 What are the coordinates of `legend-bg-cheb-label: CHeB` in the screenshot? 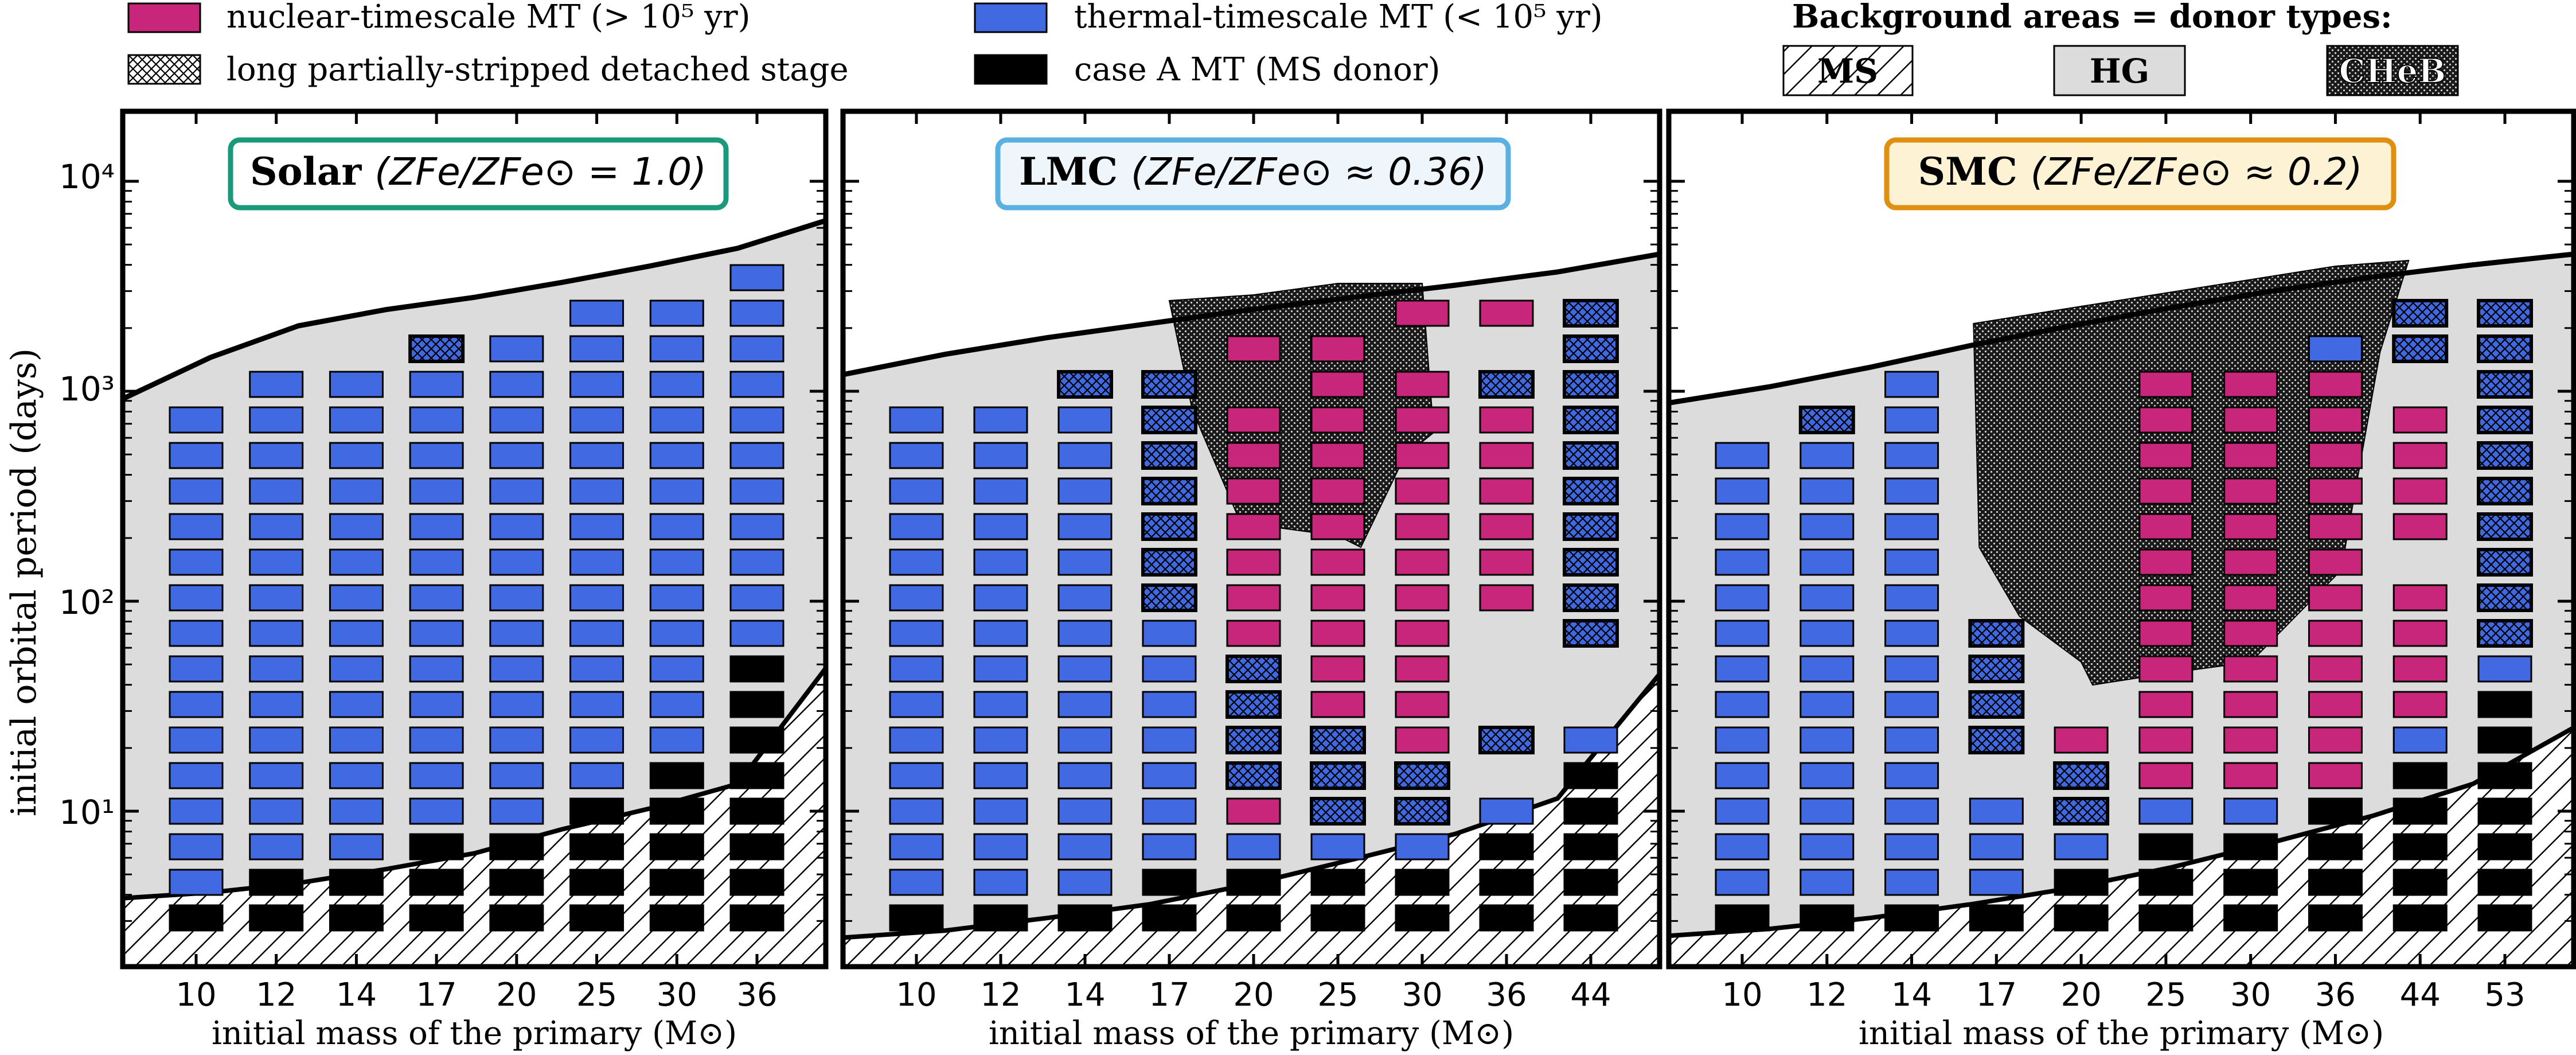 It's located at (2392, 71).